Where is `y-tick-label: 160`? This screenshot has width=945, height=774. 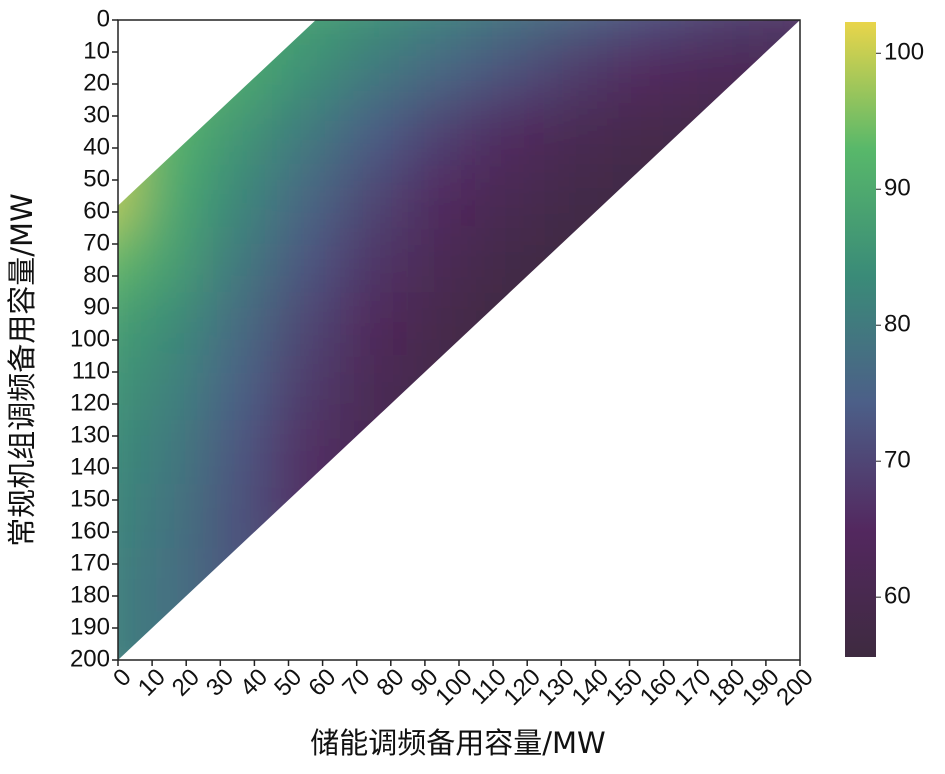
y-tick-label: 160 is located at coordinates (90, 530).